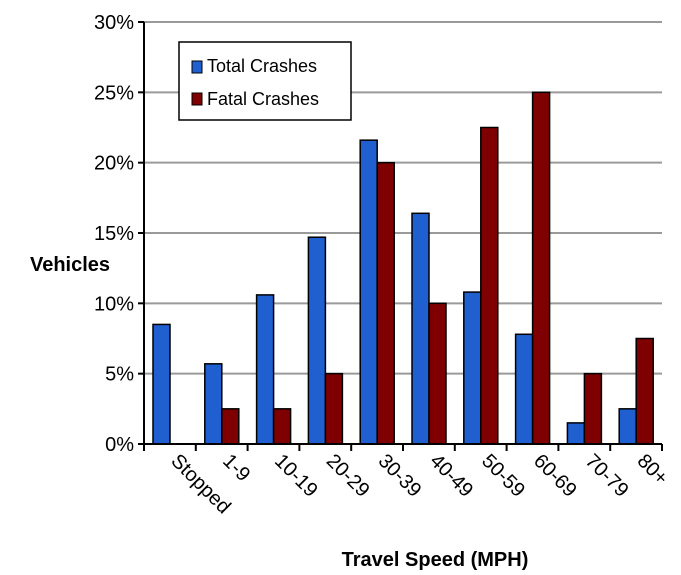  I want to click on x-tick-label: 80+, so click(653, 470).